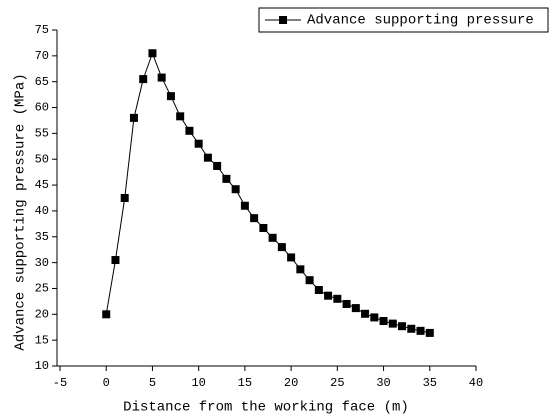 The image size is (550, 419). I want to click on x-axis-label: Distance from the working face (m), so click(266, 408).